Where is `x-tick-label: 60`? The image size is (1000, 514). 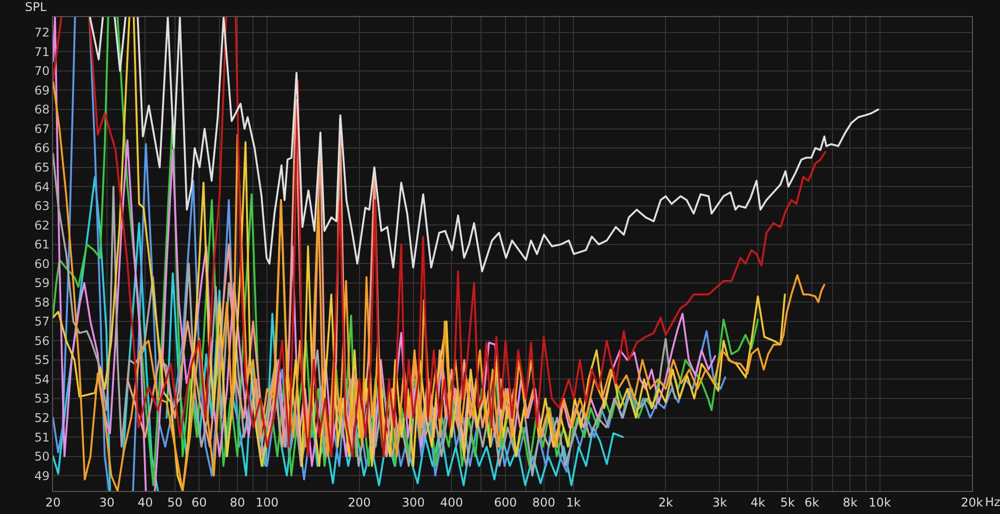
x-tick-label: 60 is located at coordinates (199, 502).